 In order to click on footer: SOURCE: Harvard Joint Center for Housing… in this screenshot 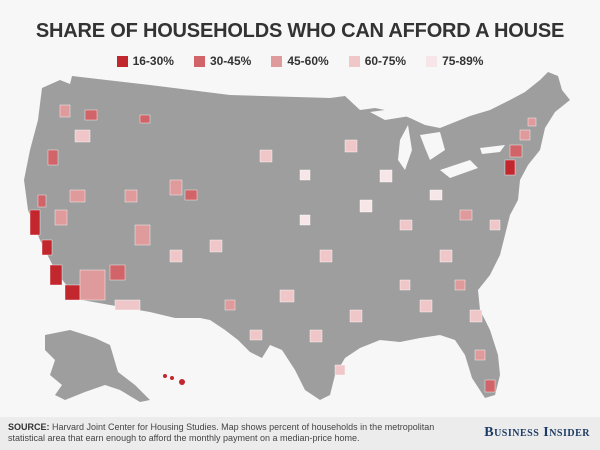, I will do `click(300, 433)`.